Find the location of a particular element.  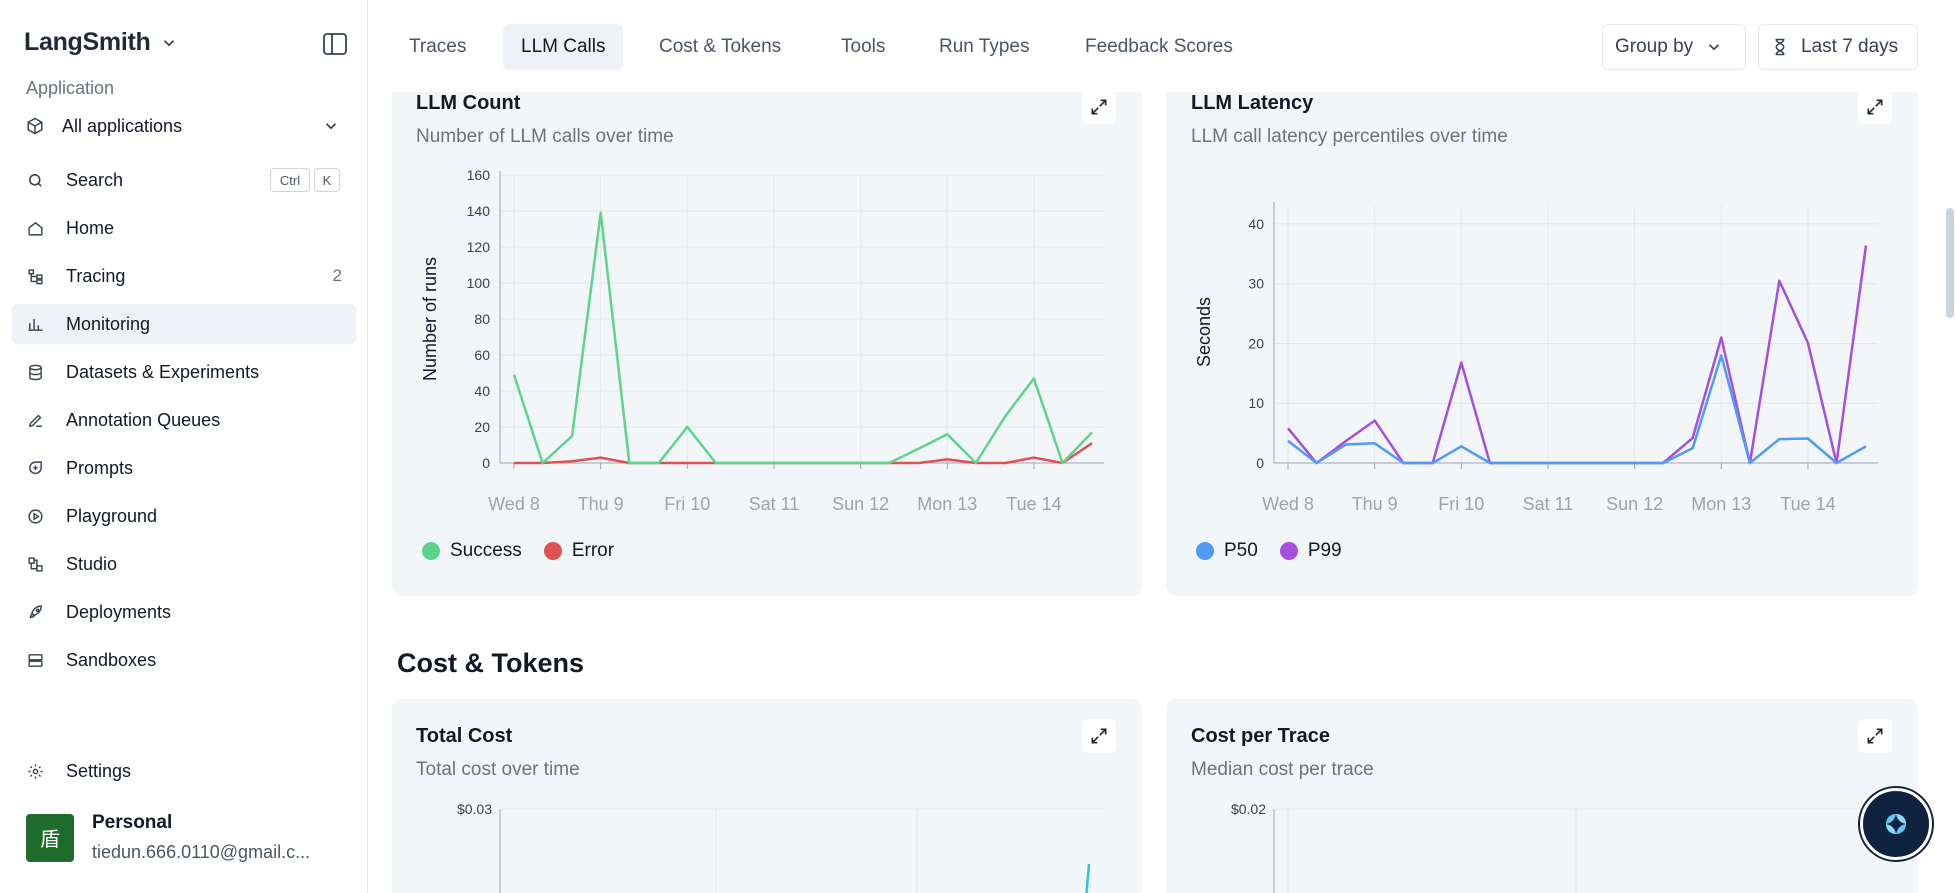

y-tick-label: 10 is located at coordinates (1256, 403).